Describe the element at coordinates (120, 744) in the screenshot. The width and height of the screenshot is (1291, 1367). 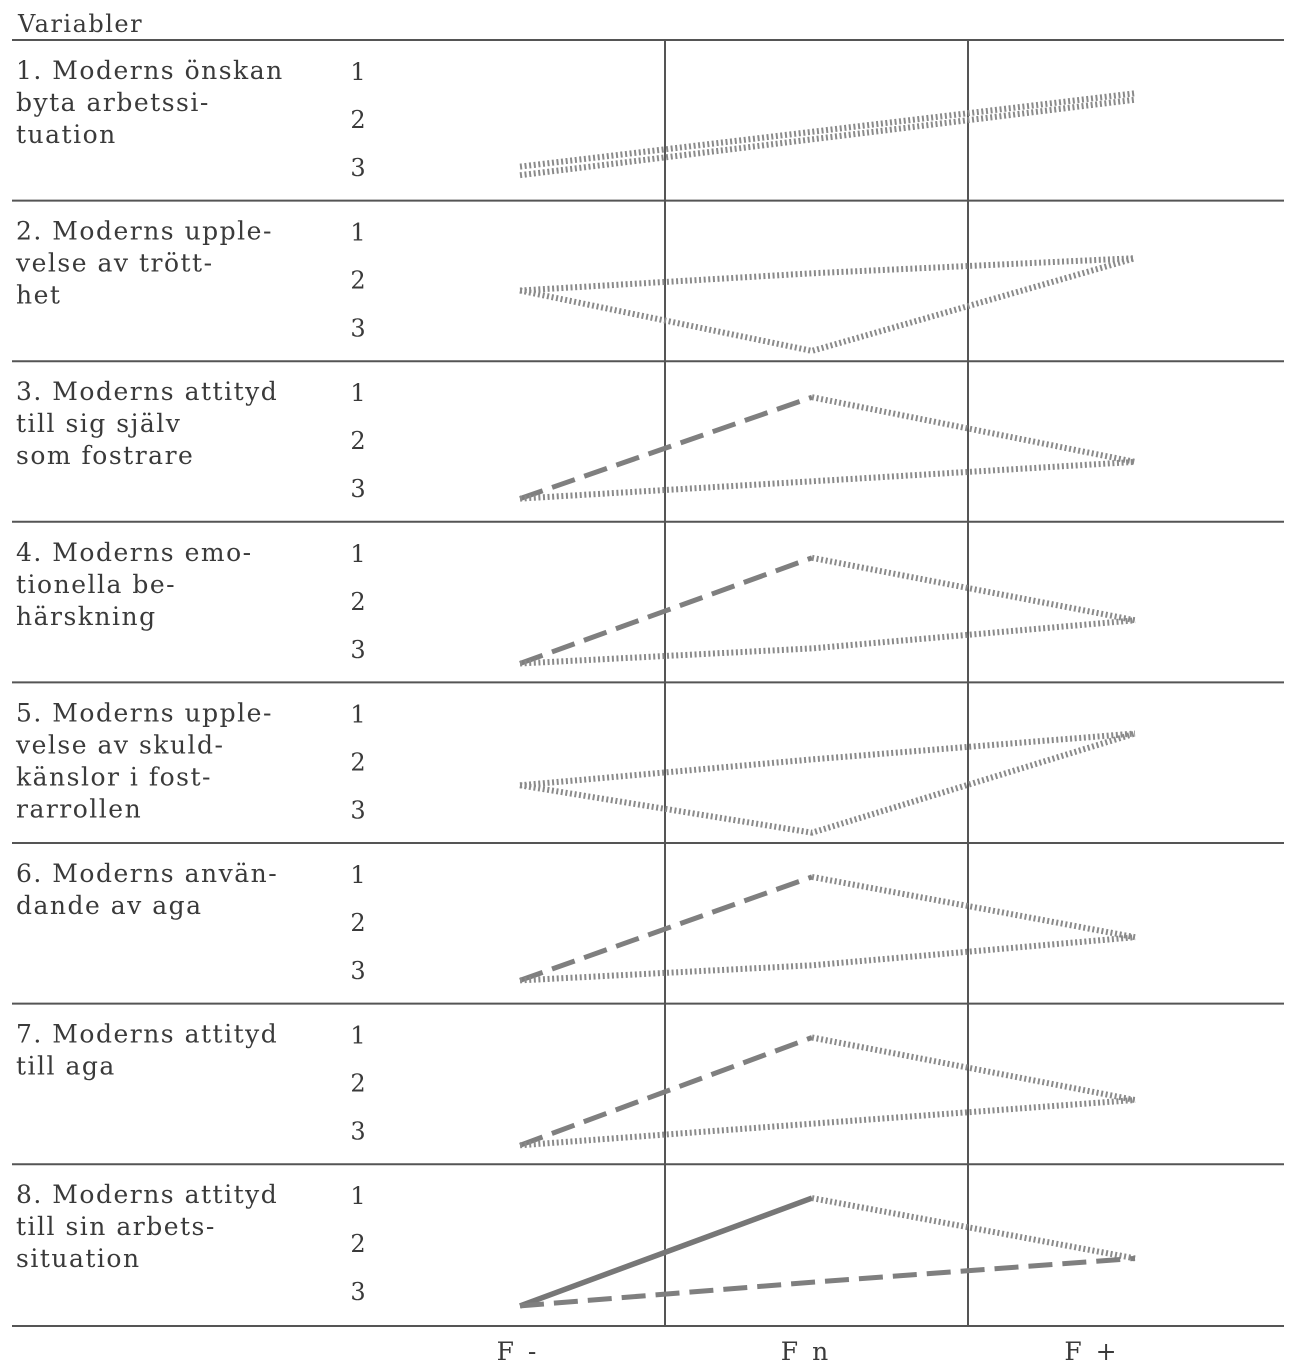
I see `variable-label-line: velse av skuld-` at that location.